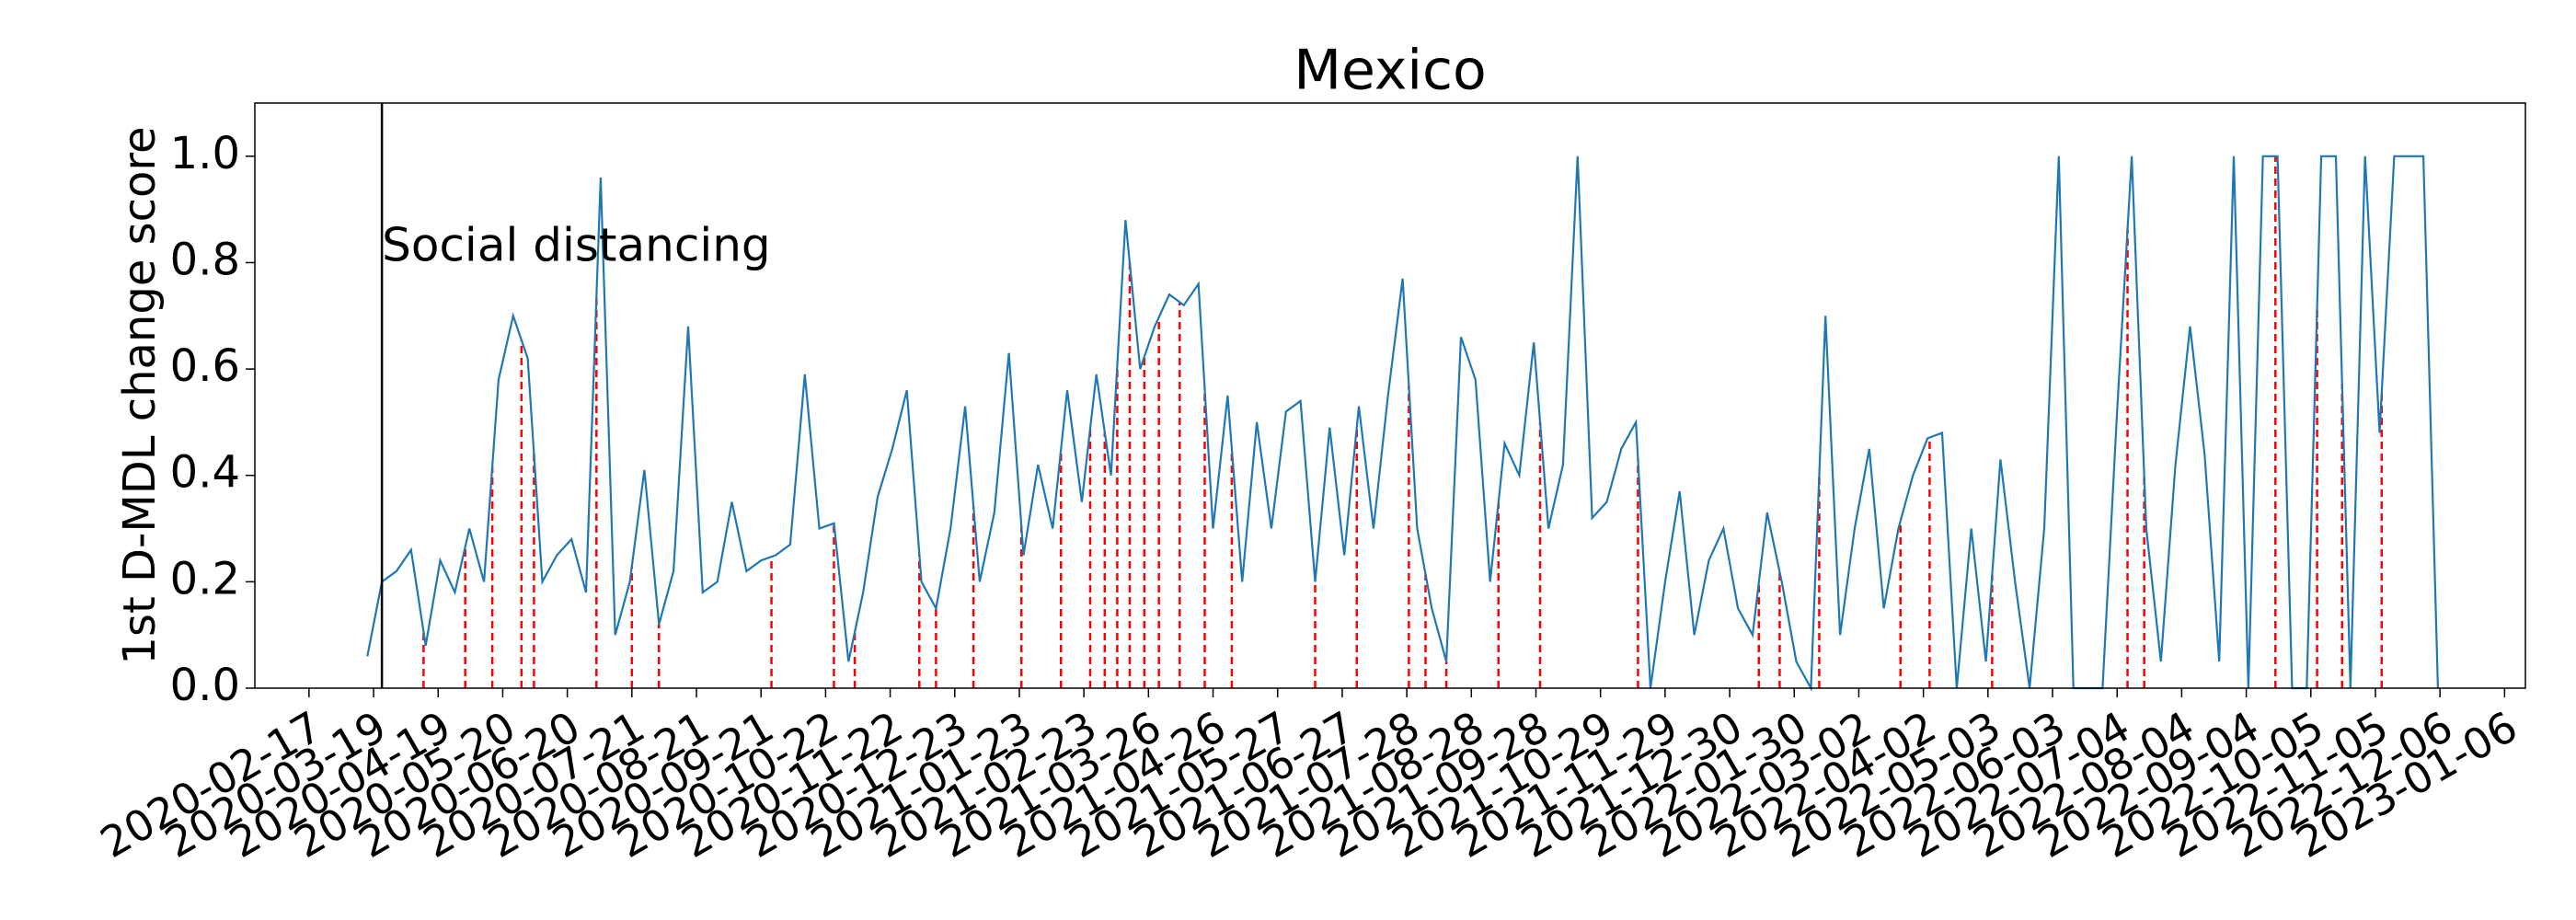  Describe the element at coordinates (205, 259) in the screenshot. I see `y-tick-label: 0.8` at that location.